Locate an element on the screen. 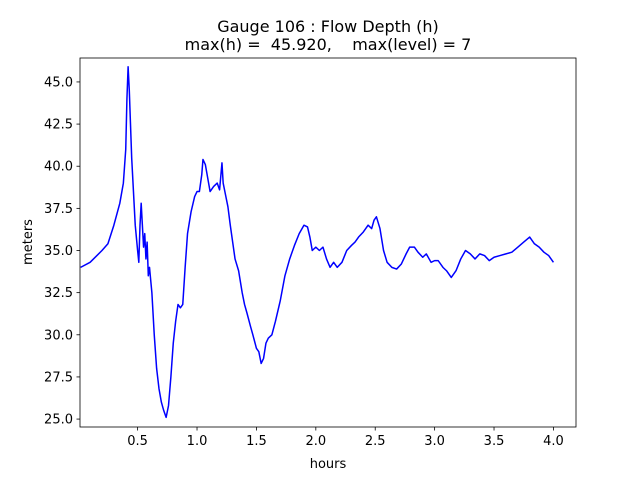 The width and height of the screenshot is (640, 480). y-tick-label: 35.0 is located at coordinates (58, 251).